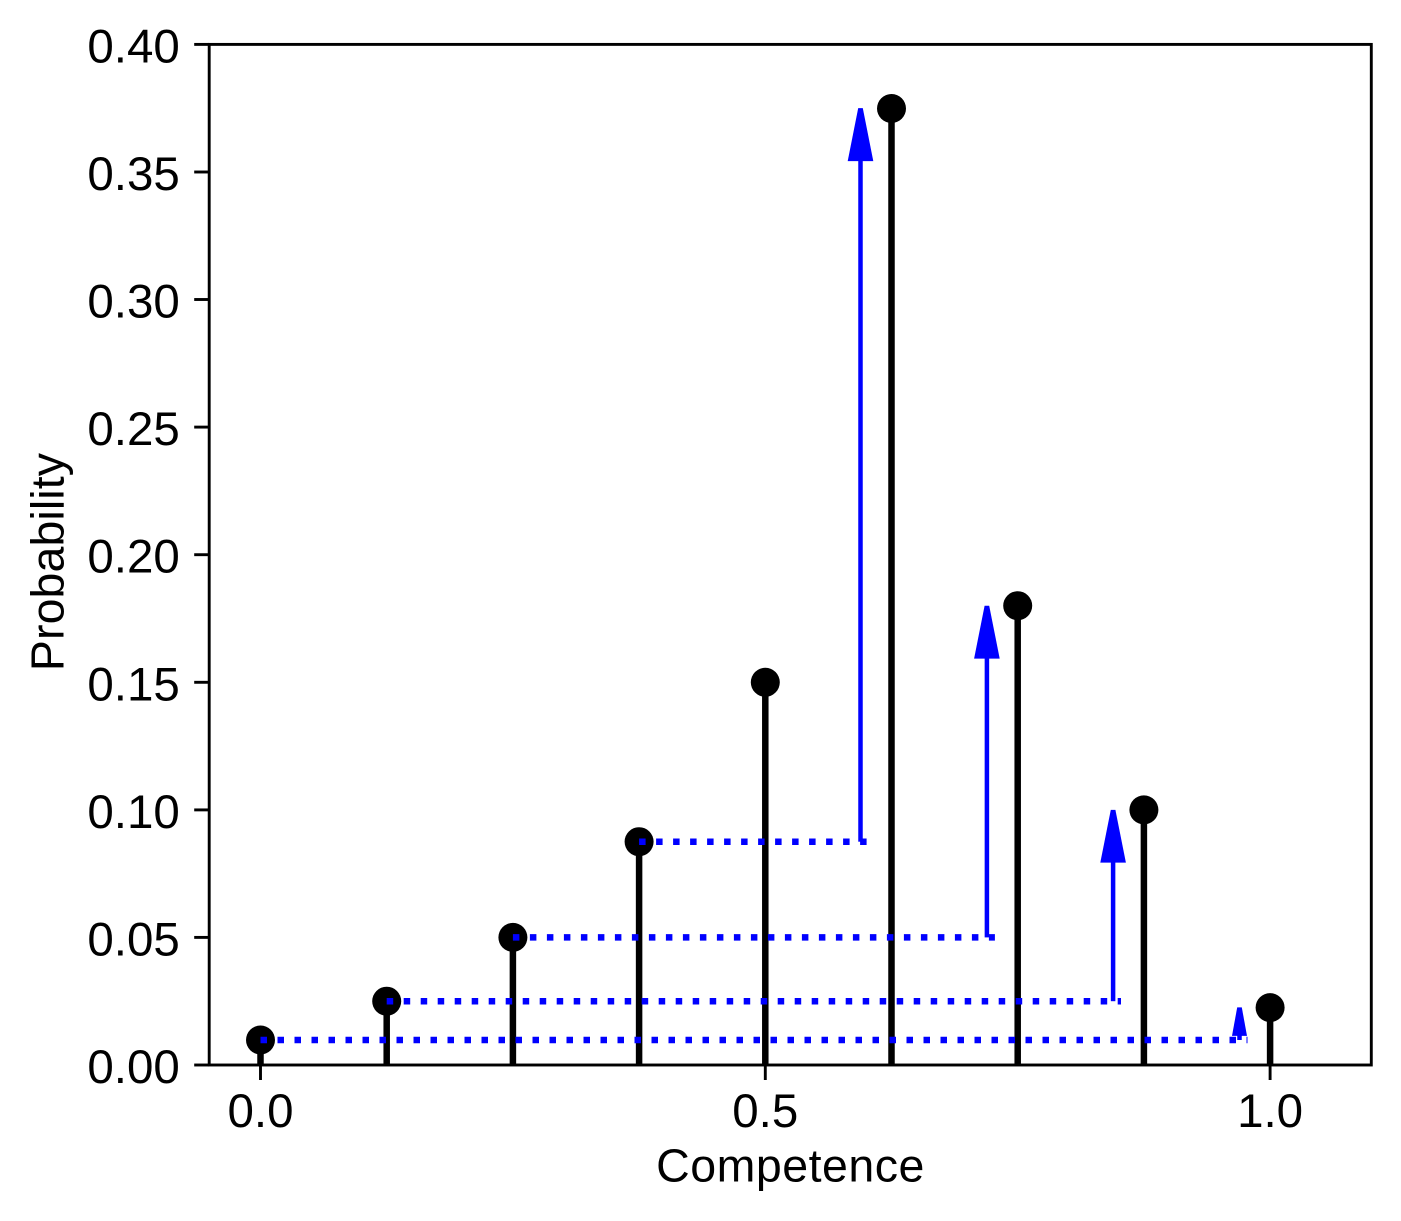  What do you see at coordinates (133, 302) in the screenshot?
I see `svg-text: 0.30` at bounding box center [133, 302].